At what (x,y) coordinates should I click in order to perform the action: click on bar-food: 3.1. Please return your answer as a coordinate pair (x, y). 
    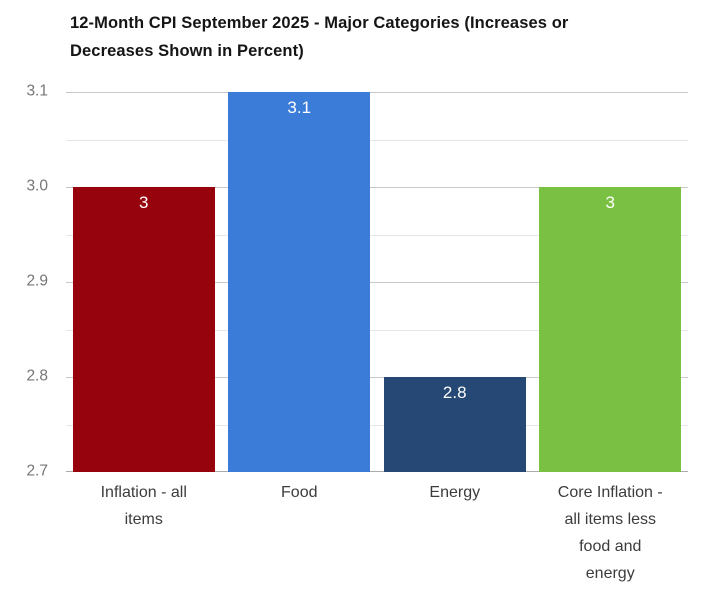
    Looking at the image, I should click on (299, 282).